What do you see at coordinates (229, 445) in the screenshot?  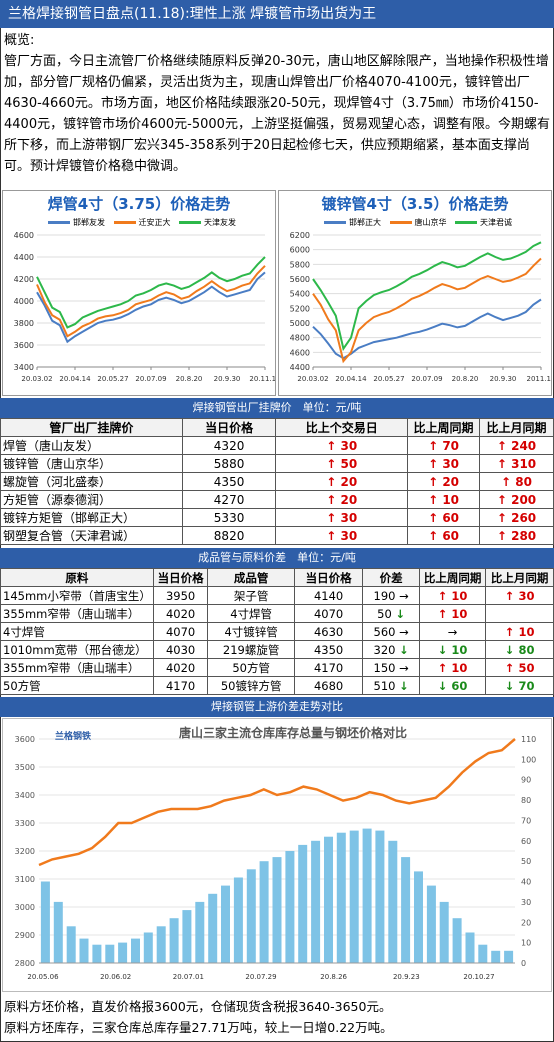 I see `price-cell: 4320` at bounding box center [229, 445].